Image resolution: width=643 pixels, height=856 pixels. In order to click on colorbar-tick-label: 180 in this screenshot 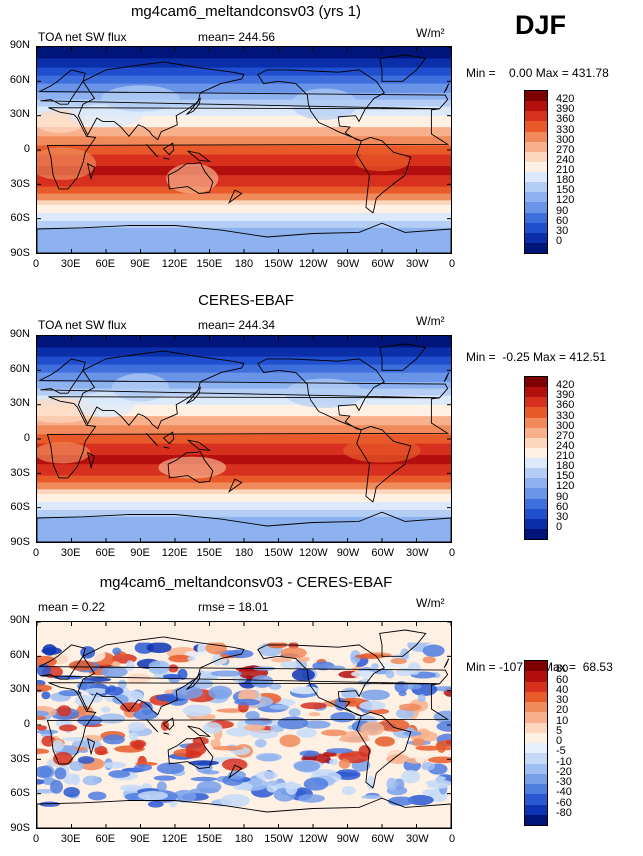, I will do `click(565, 466)`.